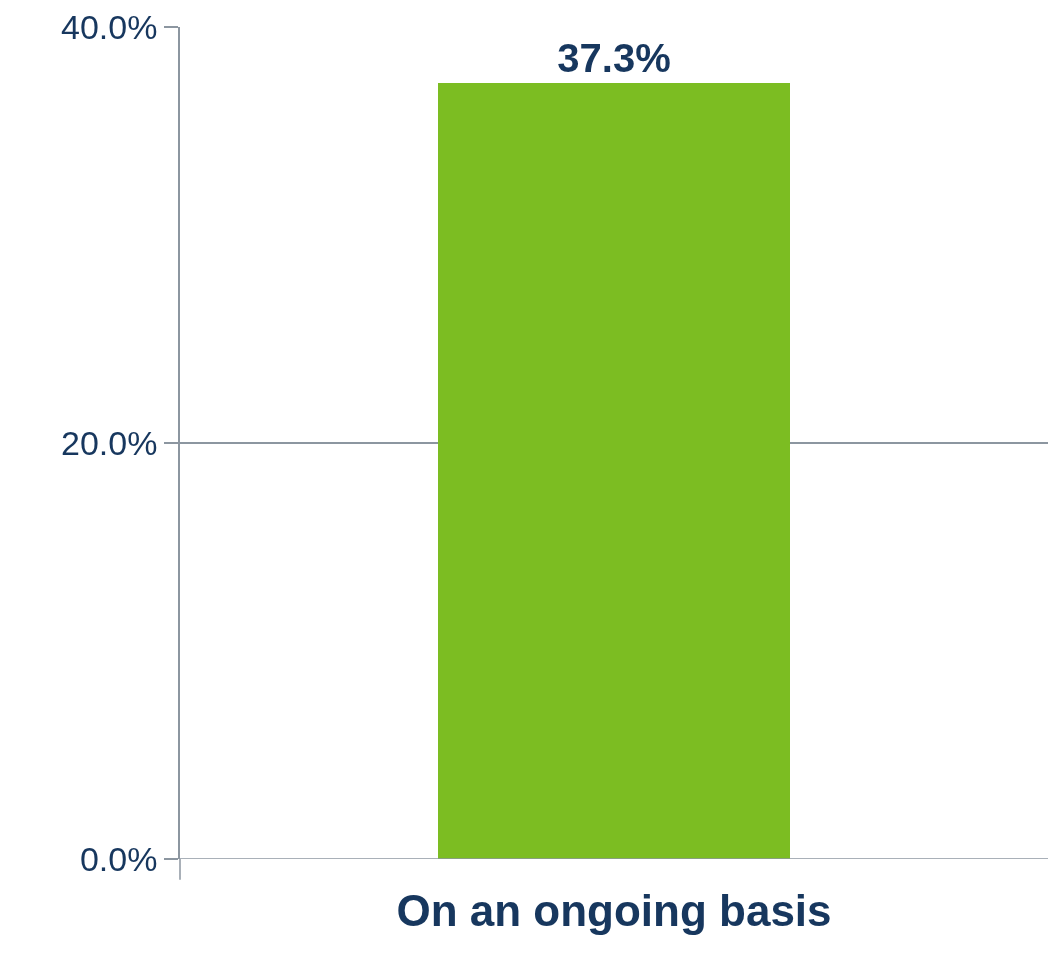 This screenshot has width=1048, height=972. I want to click on y-tick-label: 40.0%, so click(109, 26).